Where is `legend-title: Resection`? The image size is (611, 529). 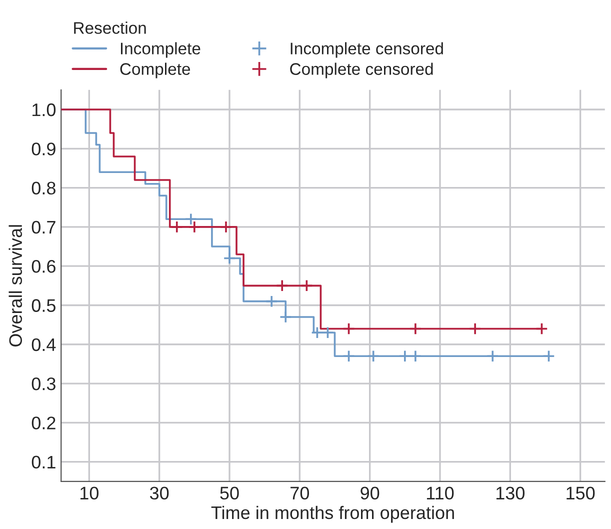 legend-title: Resection is located at coordinates (110, 28).